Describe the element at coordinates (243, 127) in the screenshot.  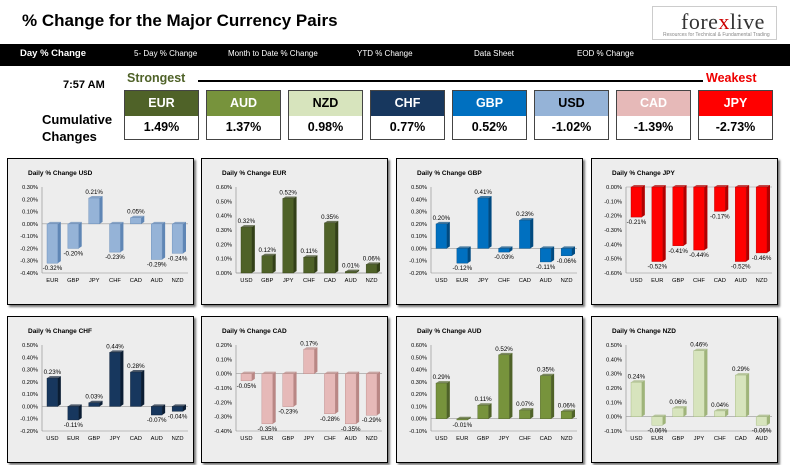
I see `currency-change-value: 1.37%` at that location.